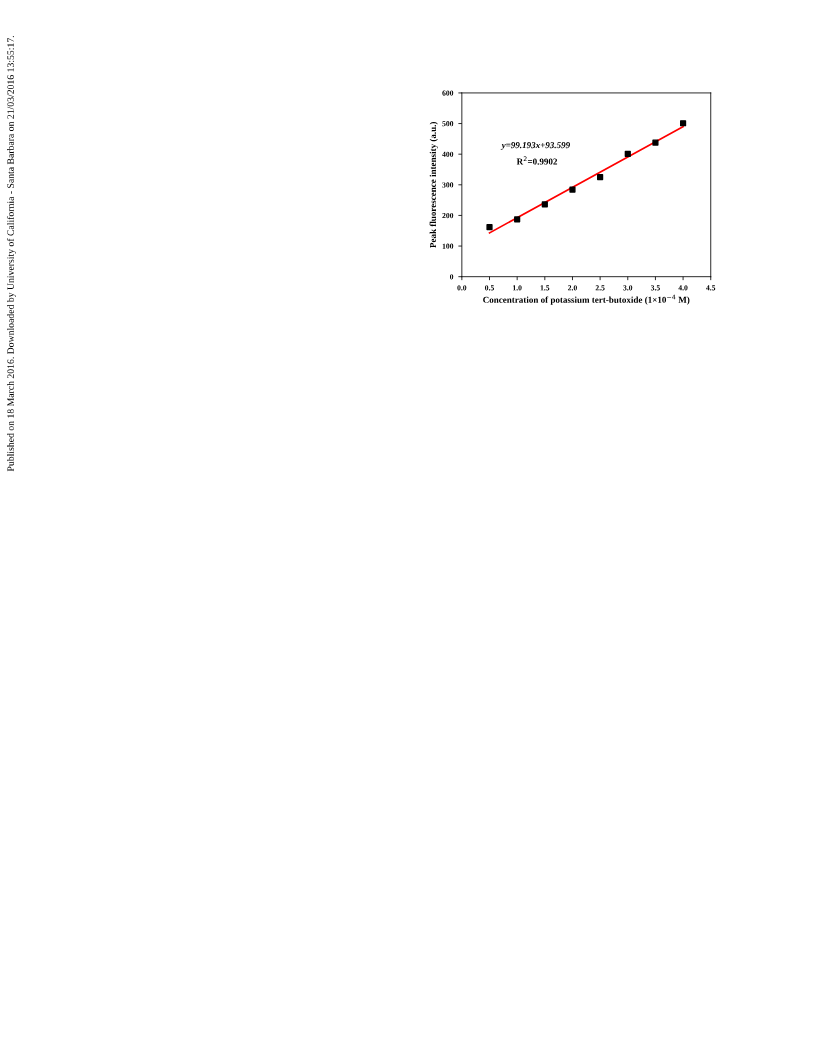 This screenshot has width=816, height=1056. What do you see at coordinates (586, 299) in the screenshot?
I see `x-axis-title: Concentration of potassium tert-butoxide (1×10$^{−4}$ M)` at bounding box center [586, 299].